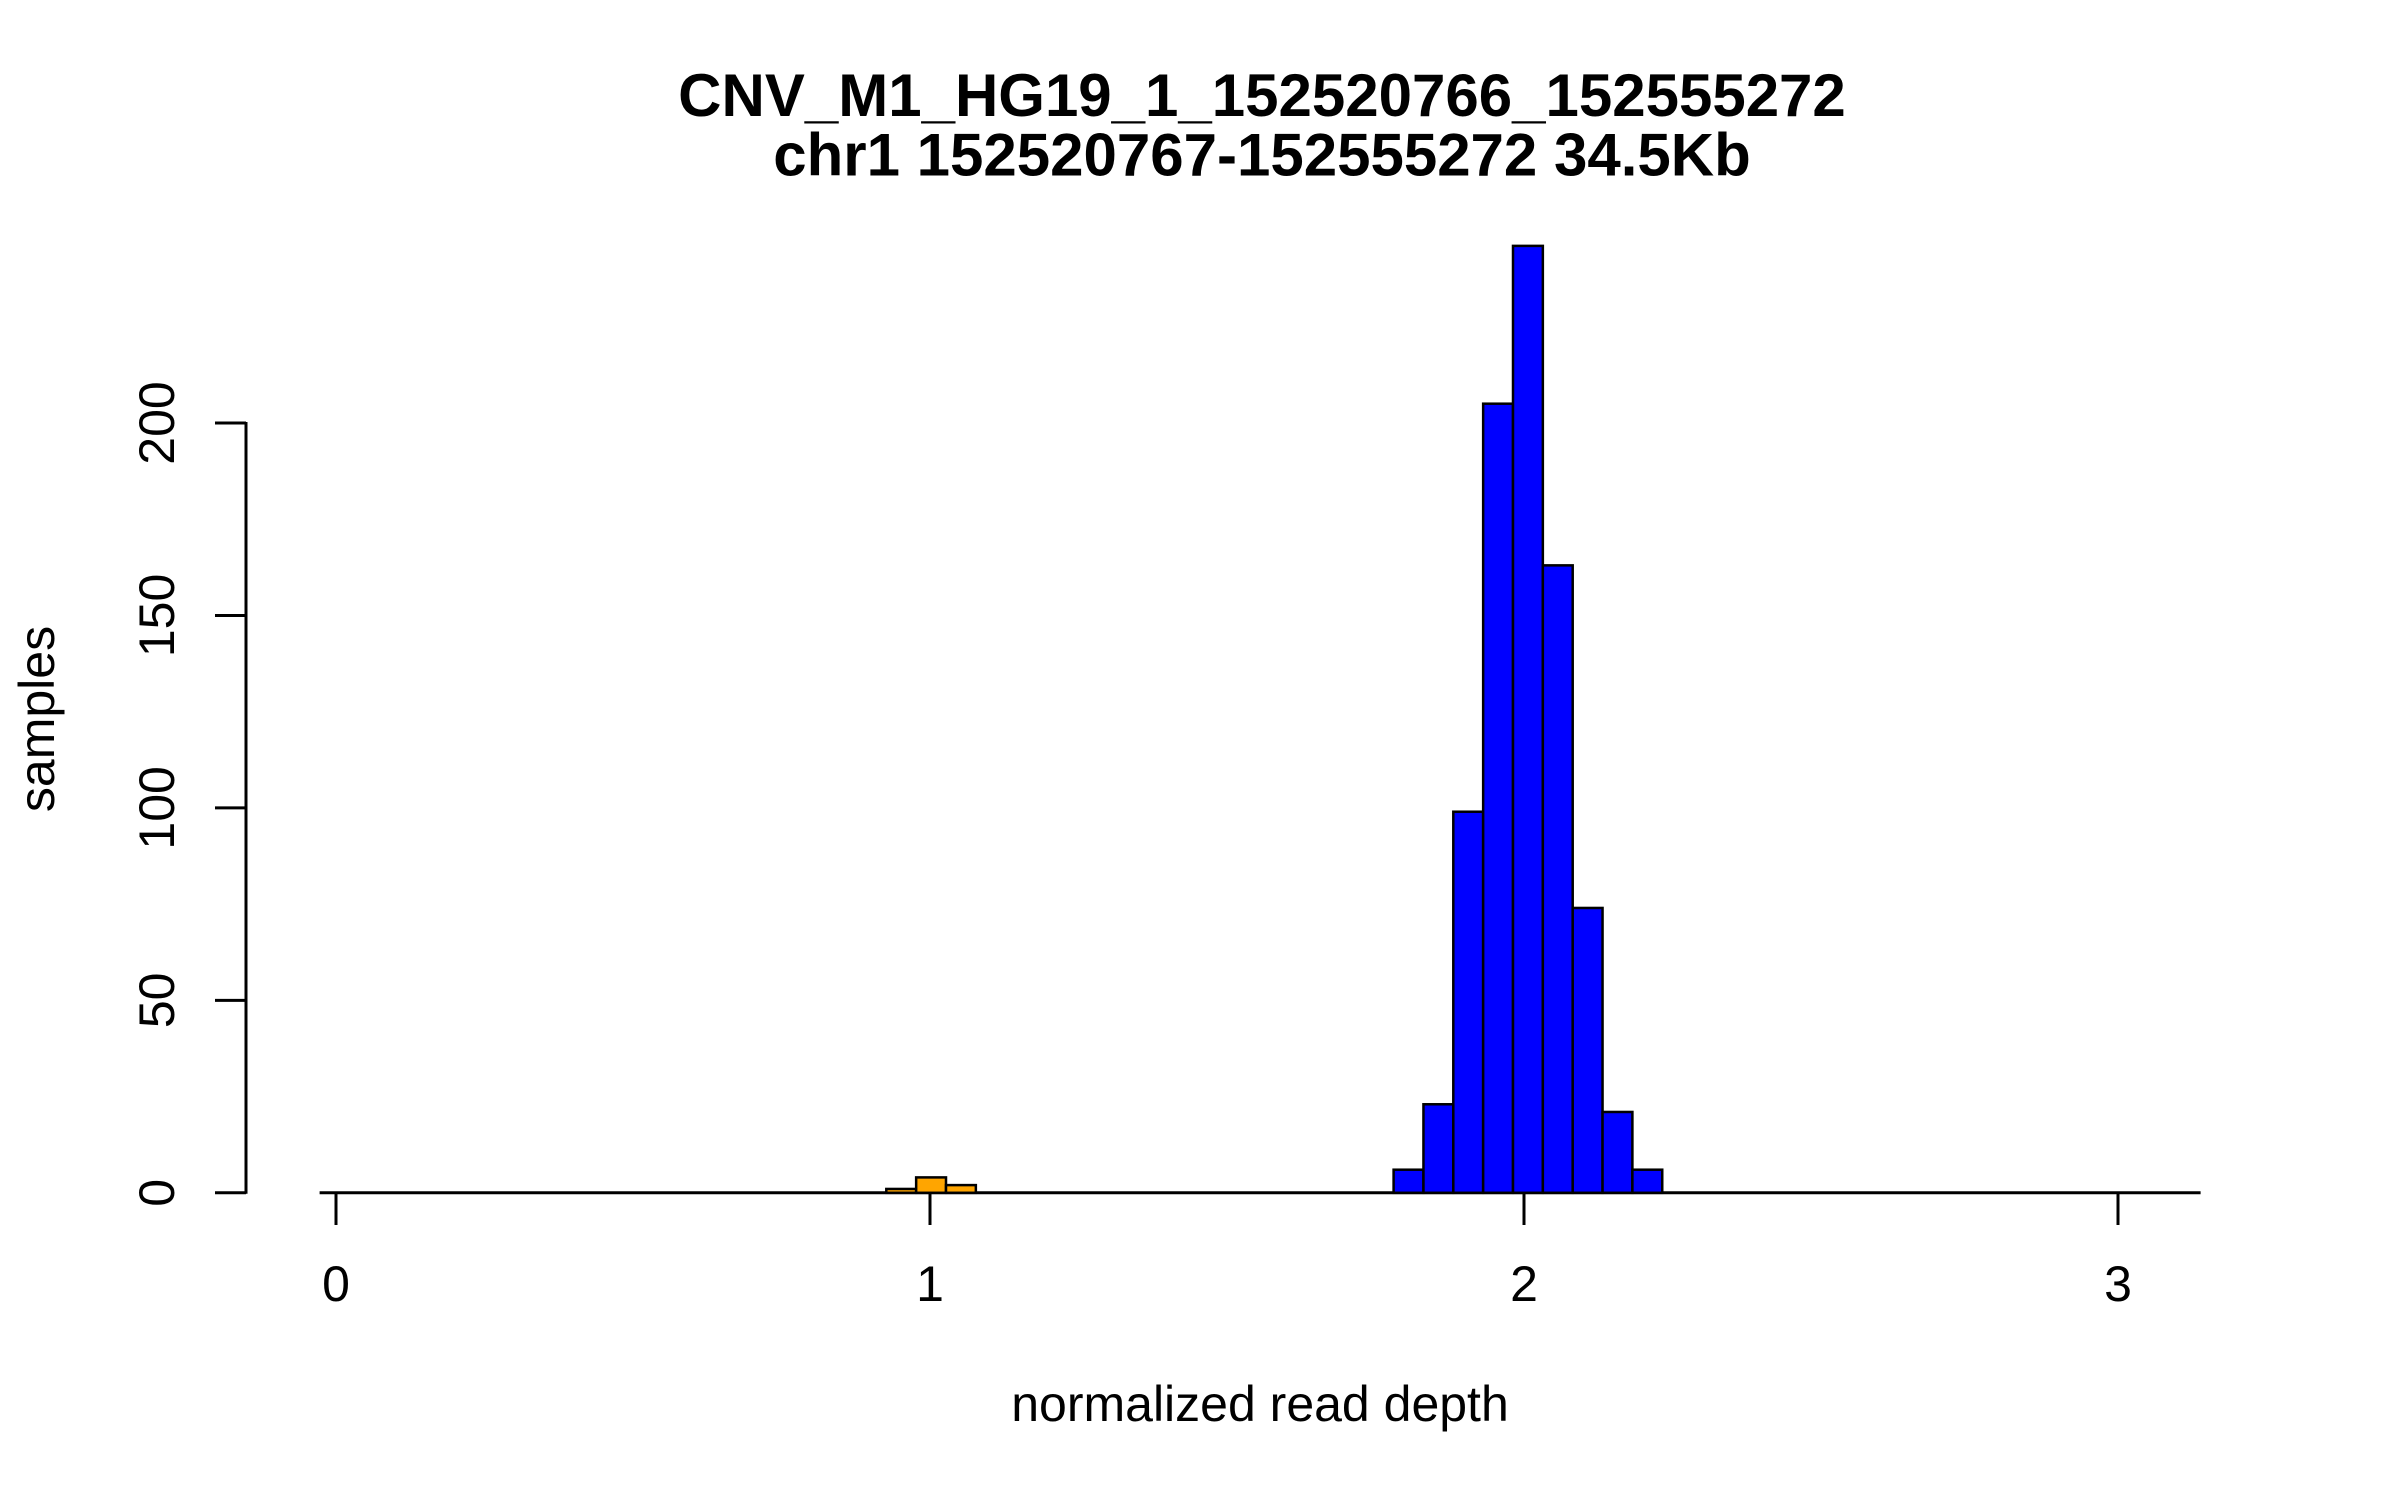  I want to click on svg-text: 1, so click(930, 1284).